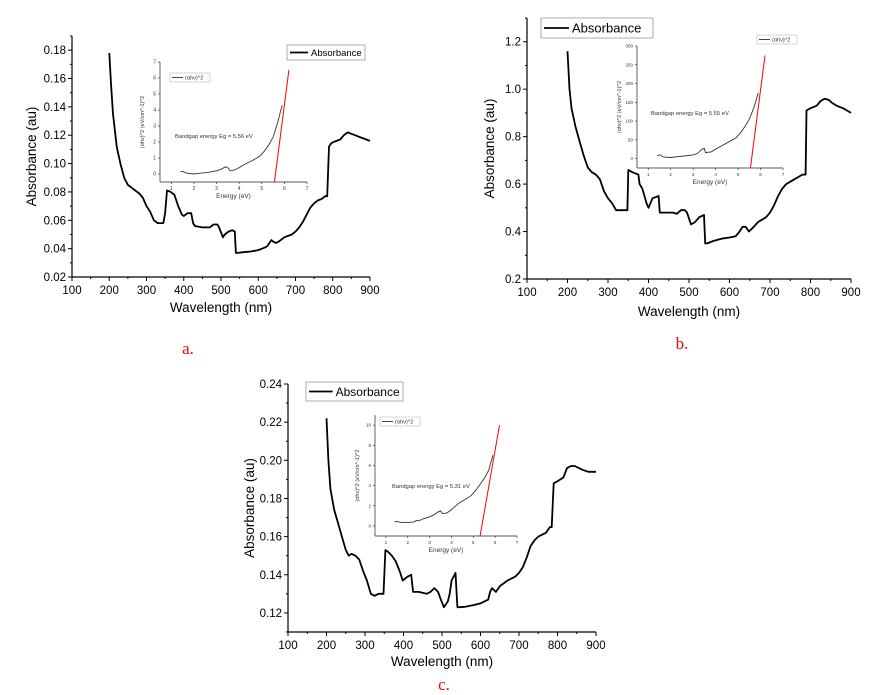 This screenshot has height=695, width=888. What do you see at coordinates (271, 423) in the screenshot?
I see `y-tick-label: 0.22` at bounding box center [271, 423].